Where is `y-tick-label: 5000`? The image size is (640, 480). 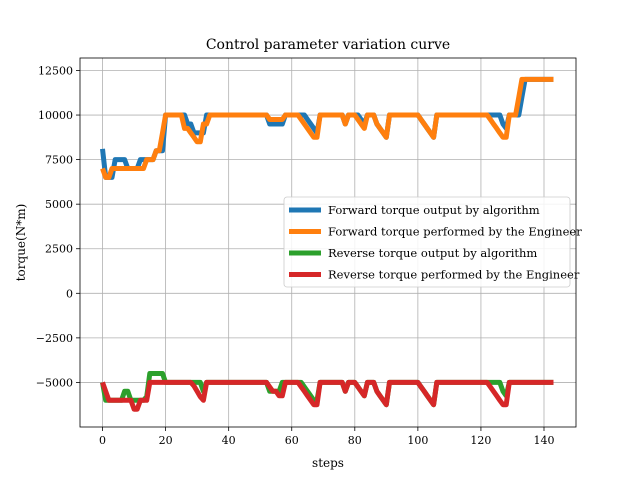 y-tick-label: 5000 is located at coordinates (59, 204).